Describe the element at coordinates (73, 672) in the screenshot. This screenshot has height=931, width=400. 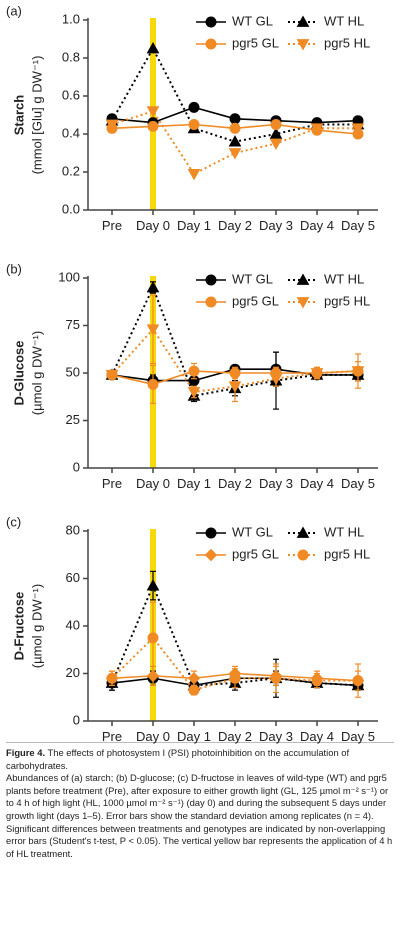
I see `y-tick-label: 20` at that location.